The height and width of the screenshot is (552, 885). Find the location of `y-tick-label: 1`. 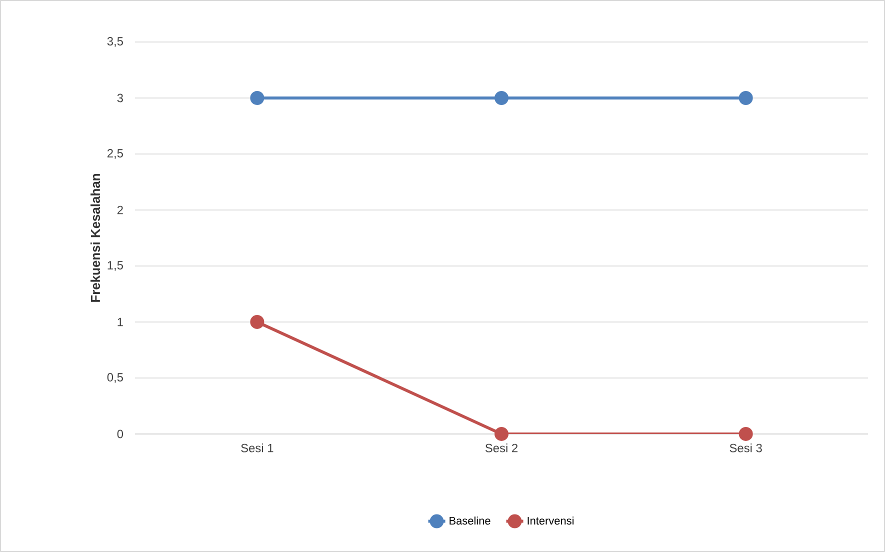

y-tick-label: 1 is located at coordinates (120, 322).